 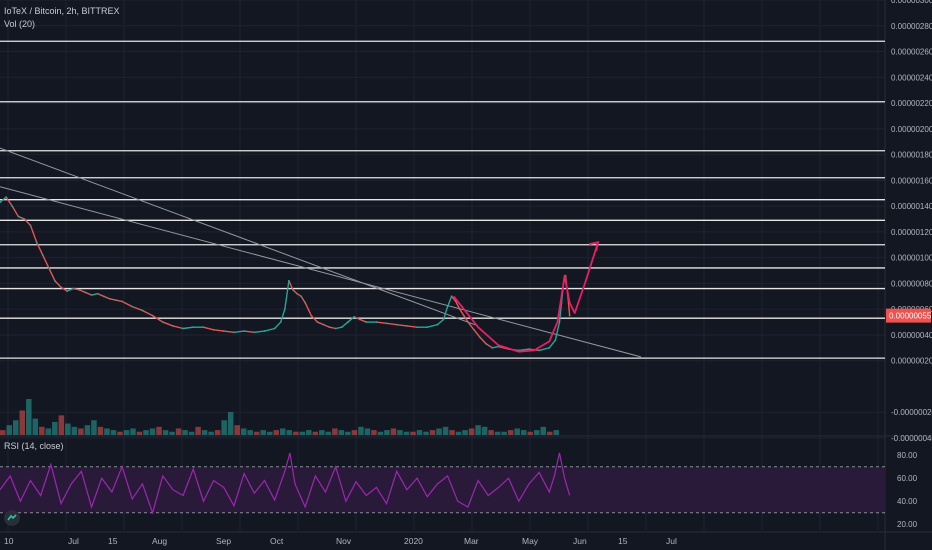 What do you see at coordinates (911, 77) in the screenshot?
I see `price-axis-tick-label: 0.00000240` at bounding box center [911, 77].